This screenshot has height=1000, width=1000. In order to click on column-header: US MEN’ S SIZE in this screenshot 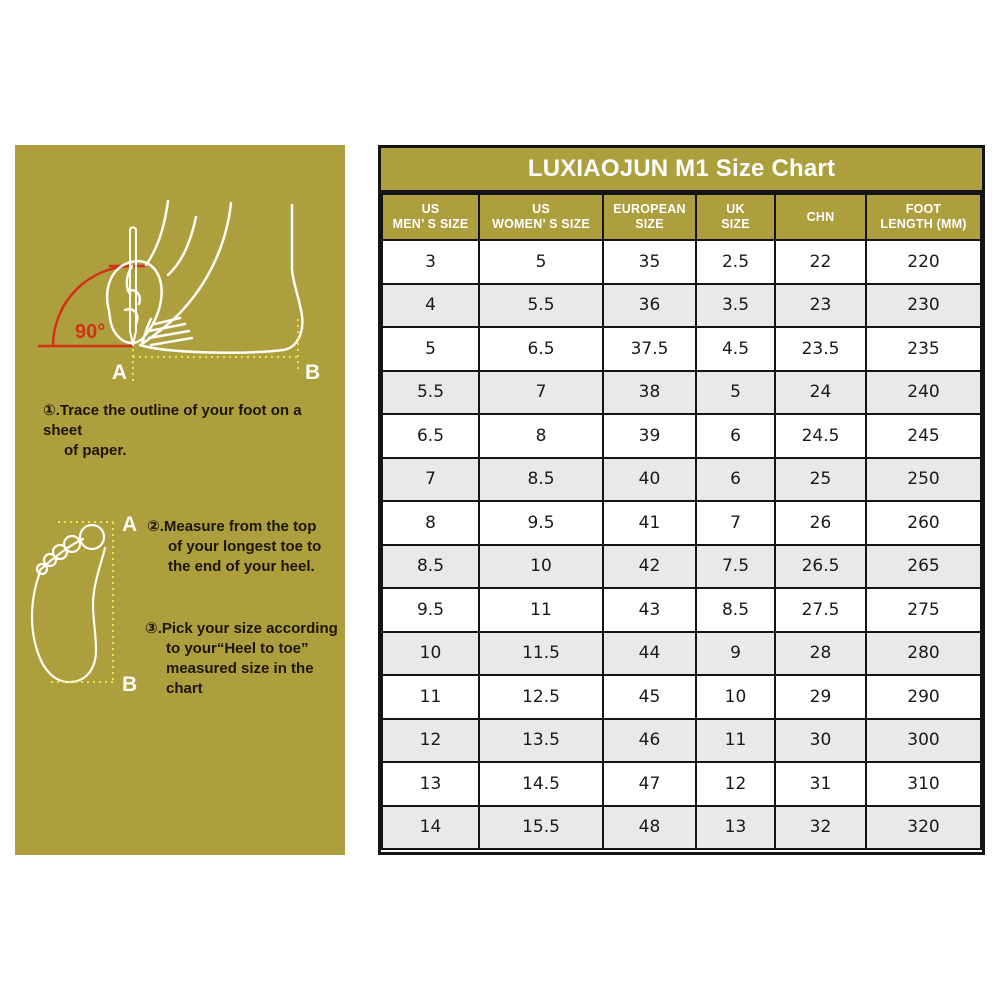, I will do `click(430, 217)`.